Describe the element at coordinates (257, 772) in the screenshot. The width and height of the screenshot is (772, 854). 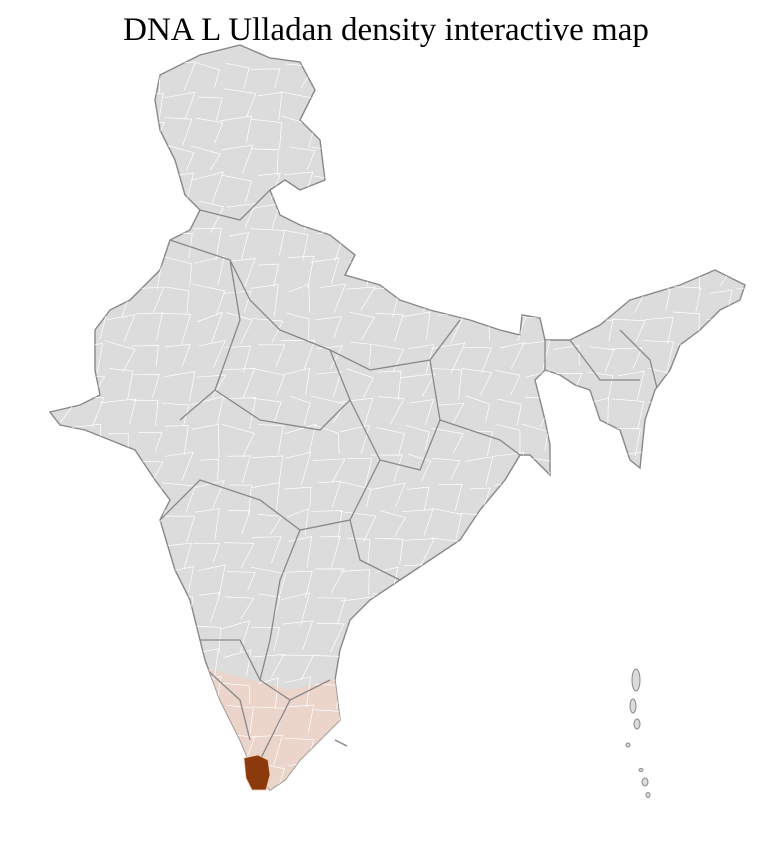
I see `high-density-region` at that location.